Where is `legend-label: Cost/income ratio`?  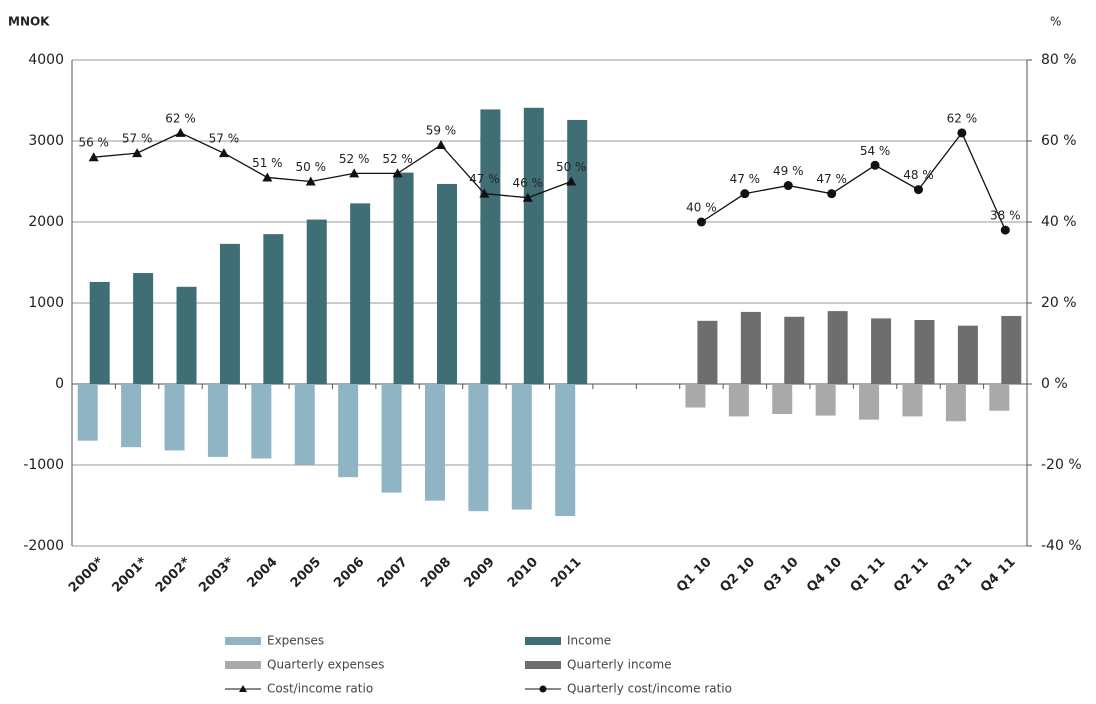 legend-label: Cost/income ratio is located at coordinates (320, 689).